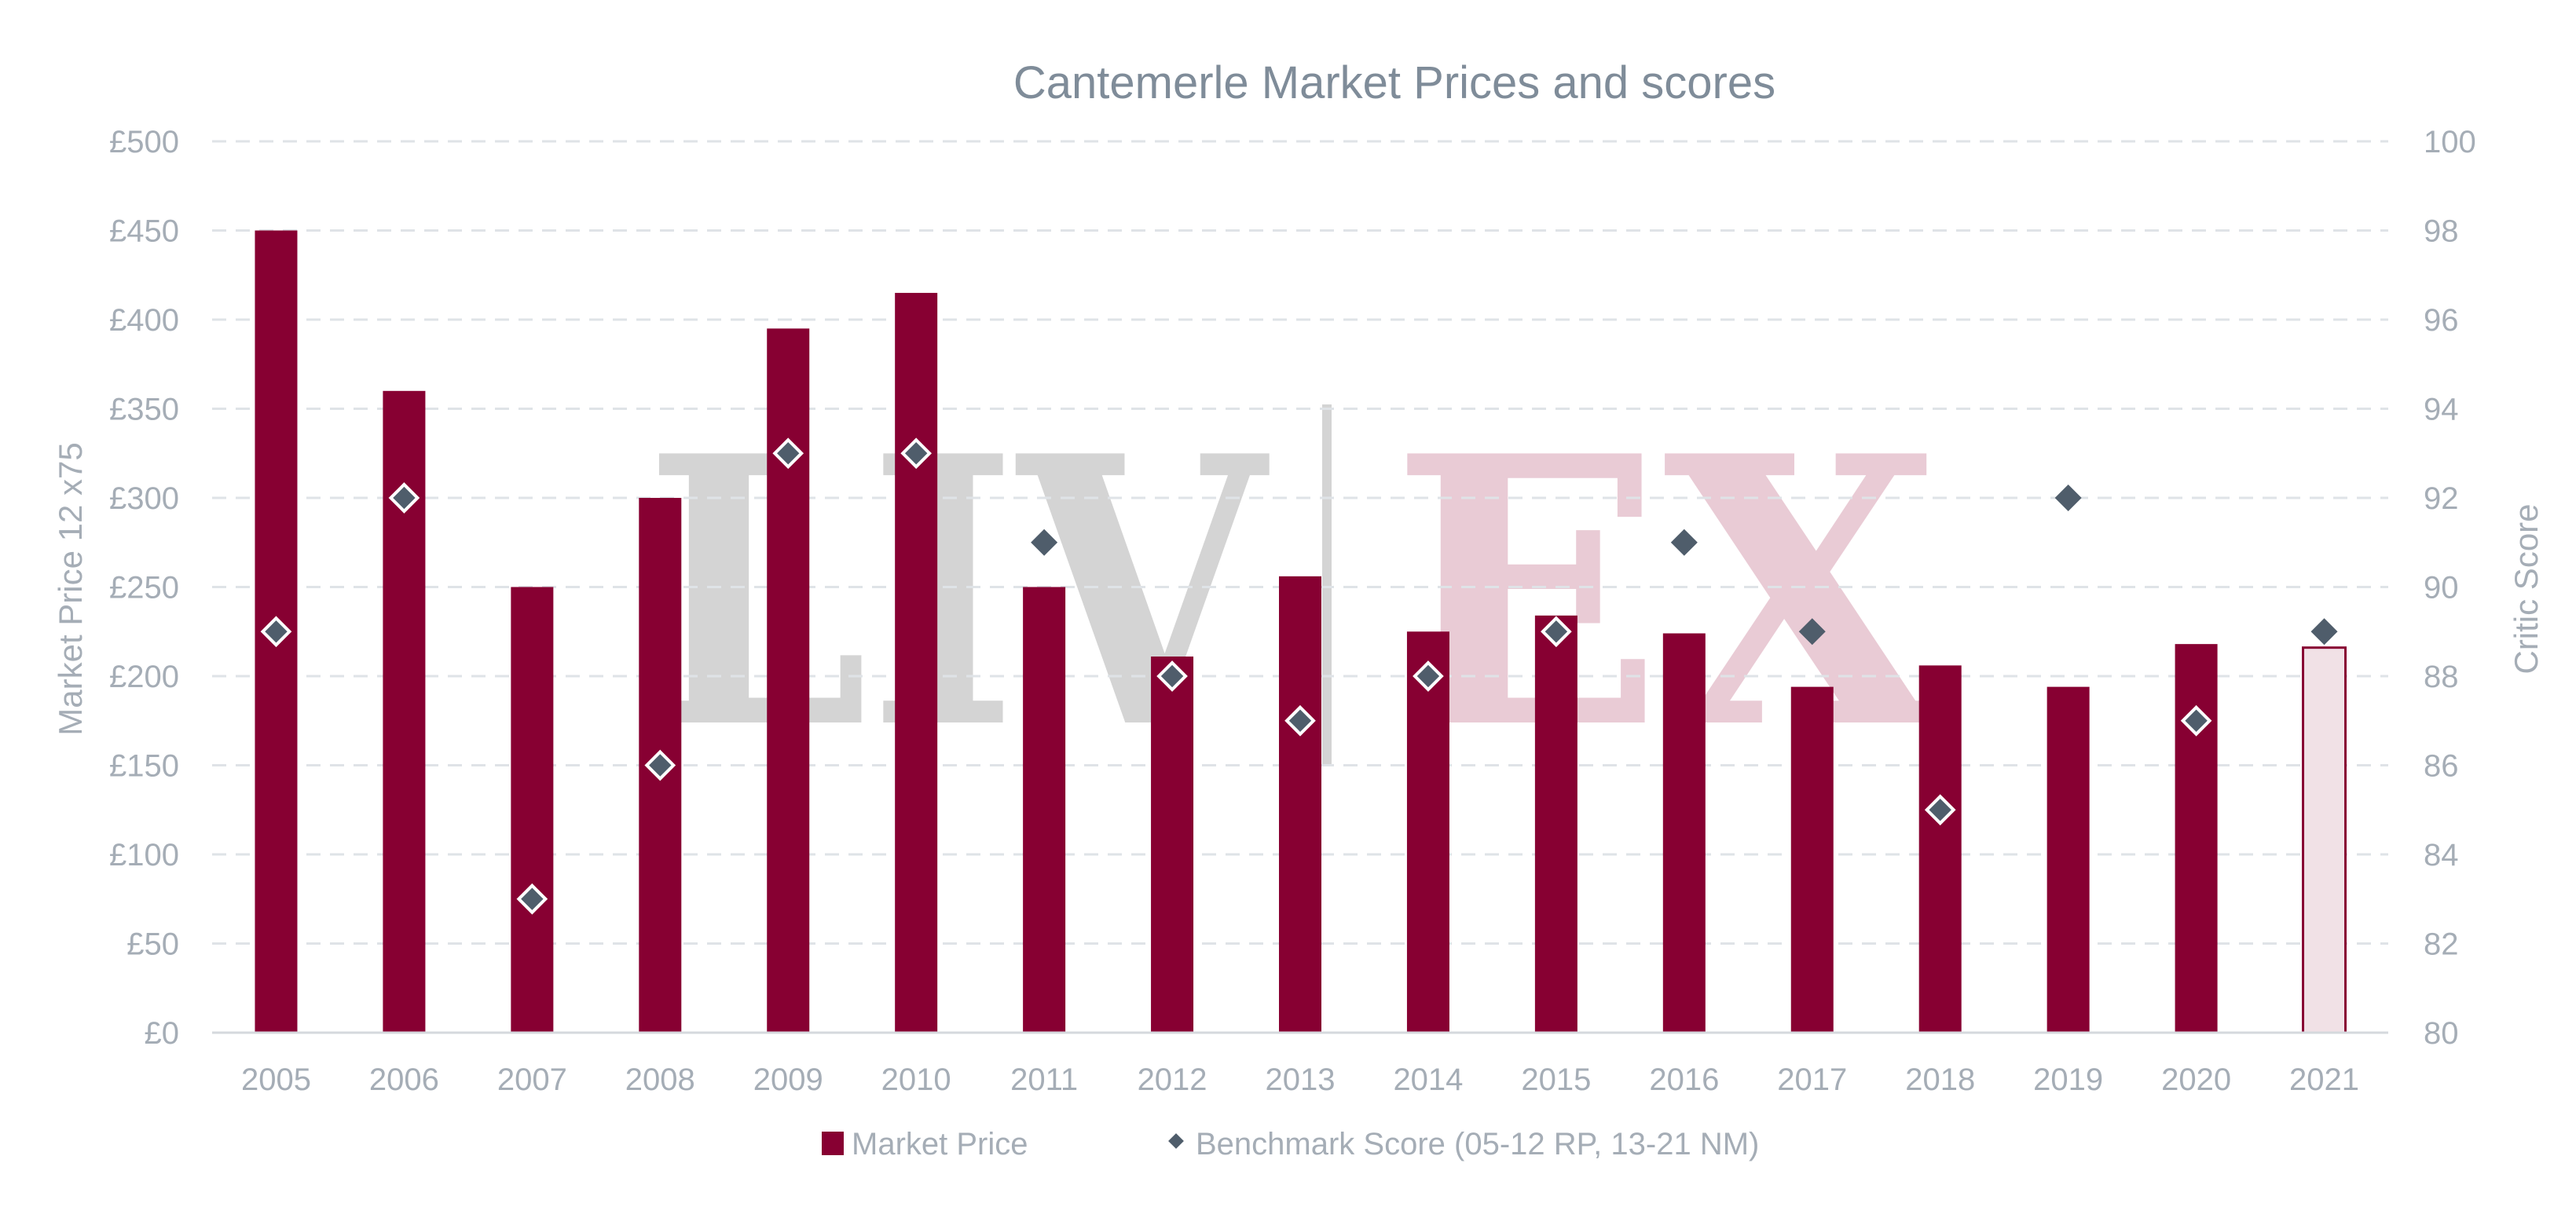 This screenshot has height=1207, width=2576. I want to click on y2-tick-label: 90, so click(2441, 588).